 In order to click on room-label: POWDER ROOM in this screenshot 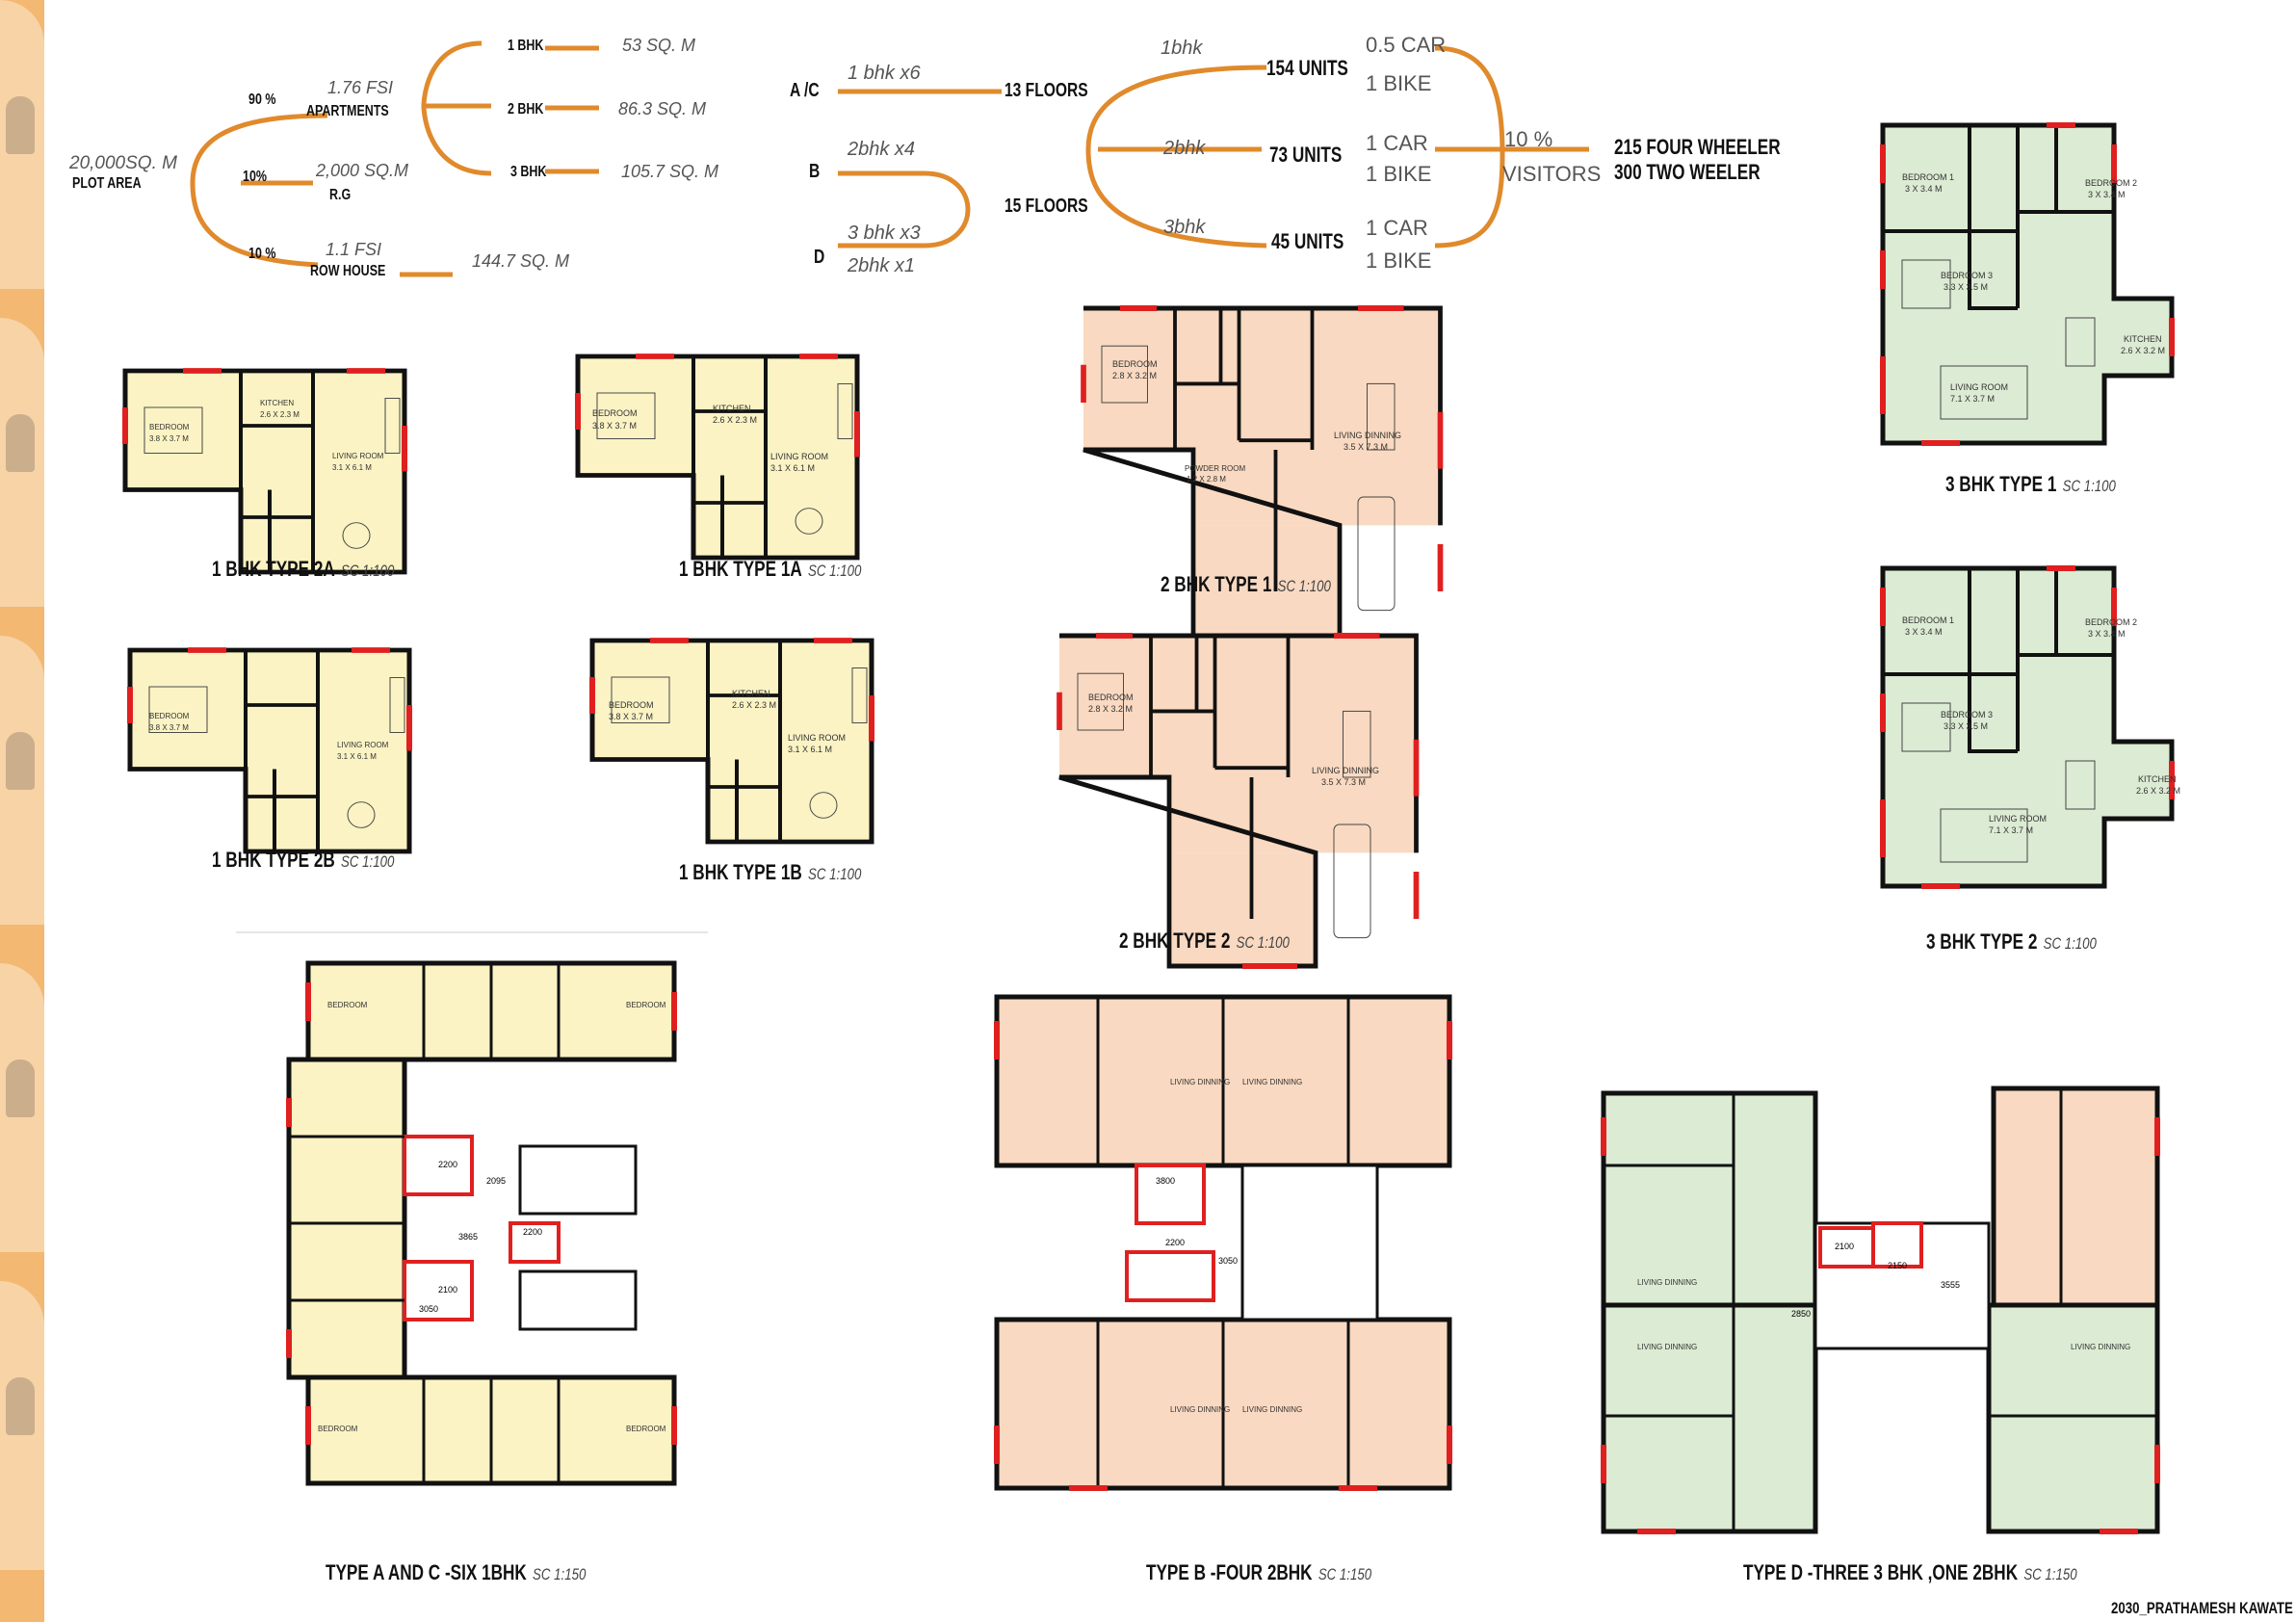, I will do `click(1215, 468)`.